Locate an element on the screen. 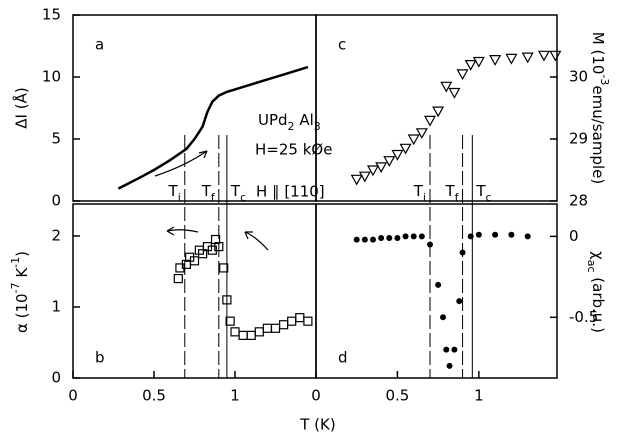 The width and height of the screenshot is (618, 439). panel-label: d is located at coordinates (343, 358).